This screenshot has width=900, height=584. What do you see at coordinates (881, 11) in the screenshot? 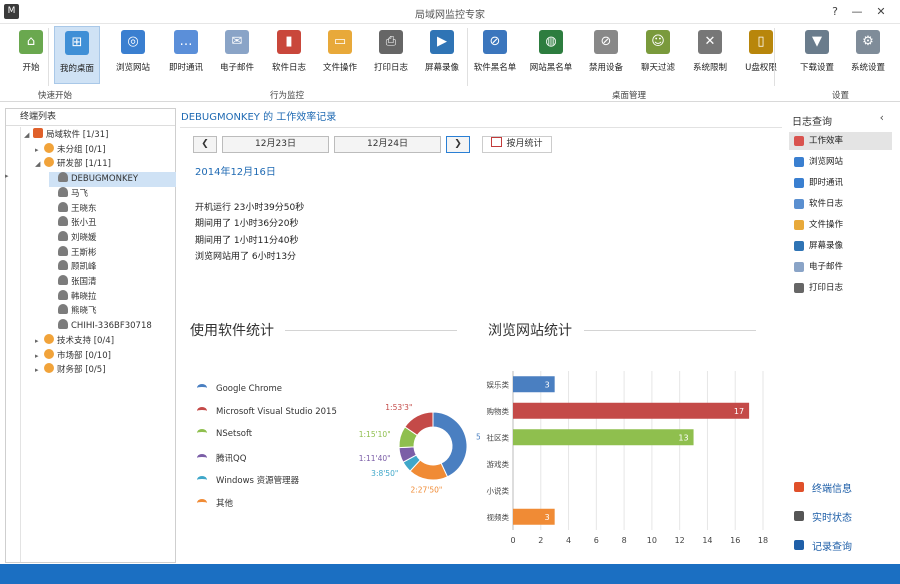
I see `close-button: ✕` at bounding box center [881, 11].